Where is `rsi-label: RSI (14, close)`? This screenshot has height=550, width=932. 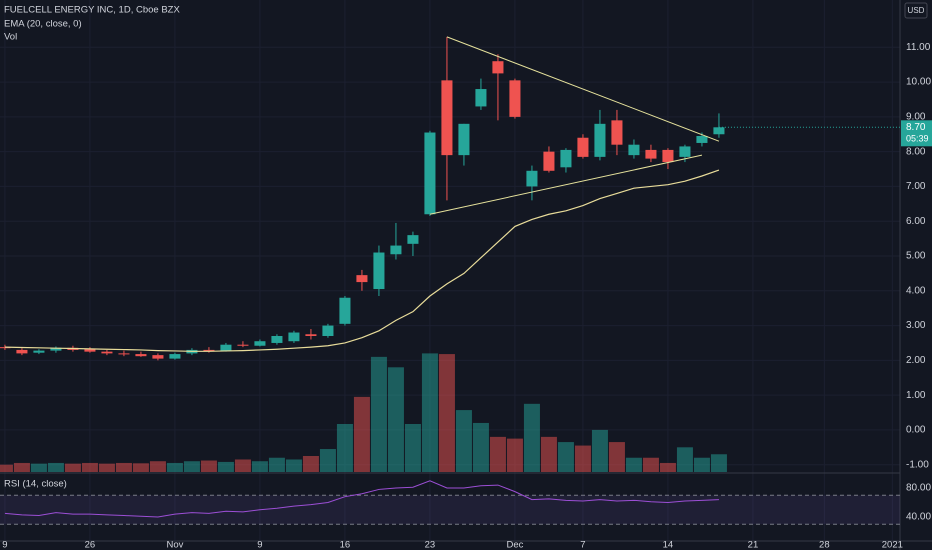 rsi-label: RSI (14, close) is located at coordinates (35, 484).